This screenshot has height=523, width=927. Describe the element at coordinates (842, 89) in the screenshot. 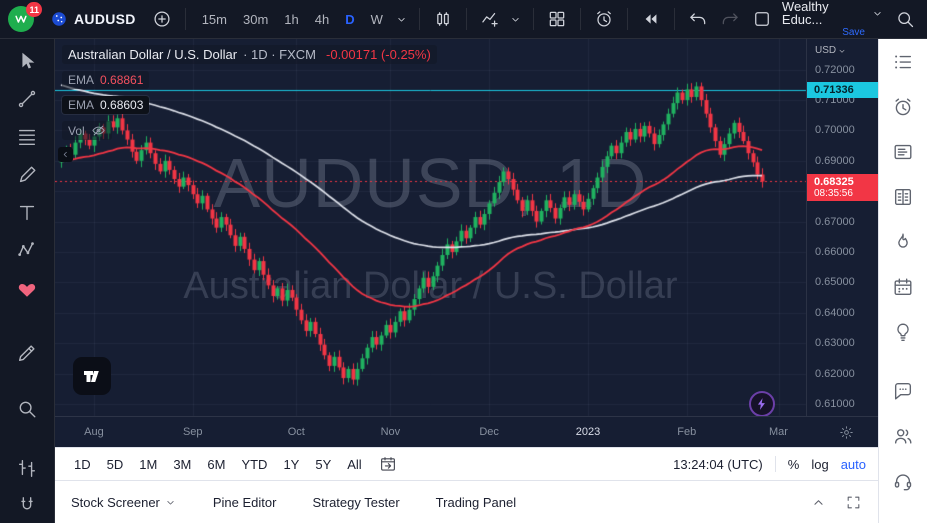

I see `price-badge-upper: 0.71336` at that location.